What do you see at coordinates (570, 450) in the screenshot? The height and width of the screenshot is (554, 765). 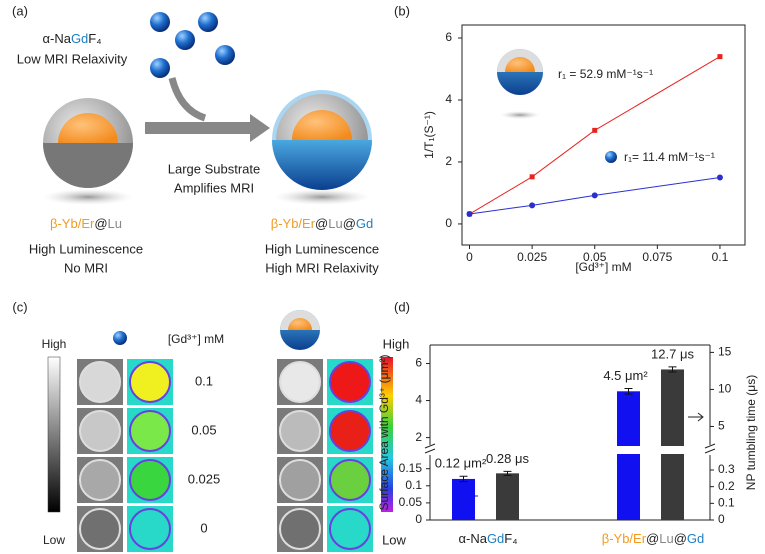 I see `axis-break` at bounding box center [570, 450].